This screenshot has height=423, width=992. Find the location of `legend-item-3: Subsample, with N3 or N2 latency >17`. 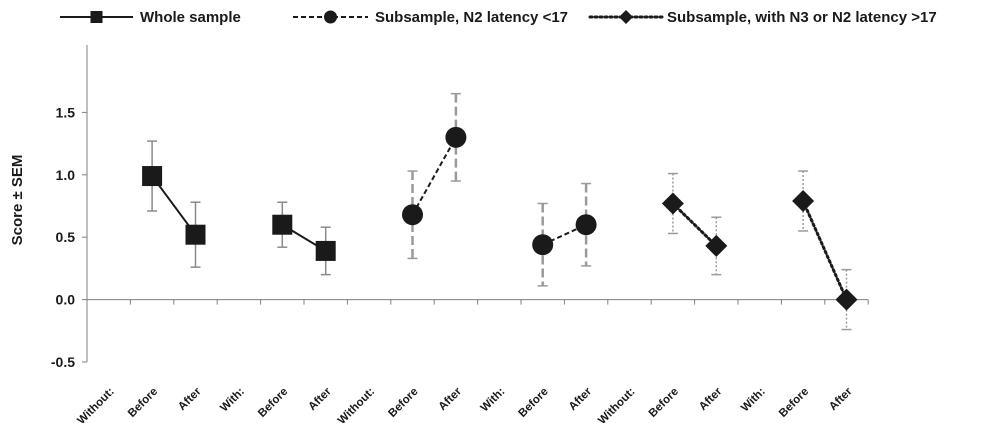

legend-item-3: Subsample, with N3 or N2 latency >17 is located at coordinates (762, 17).